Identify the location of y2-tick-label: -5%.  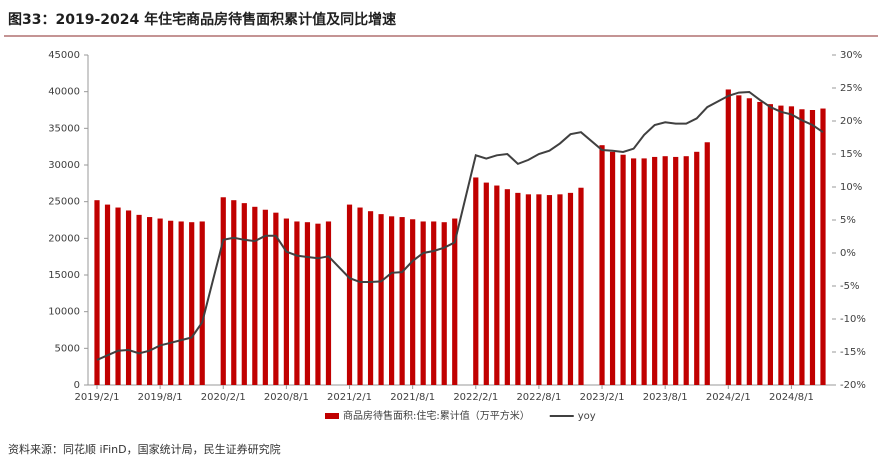
(849, 286).